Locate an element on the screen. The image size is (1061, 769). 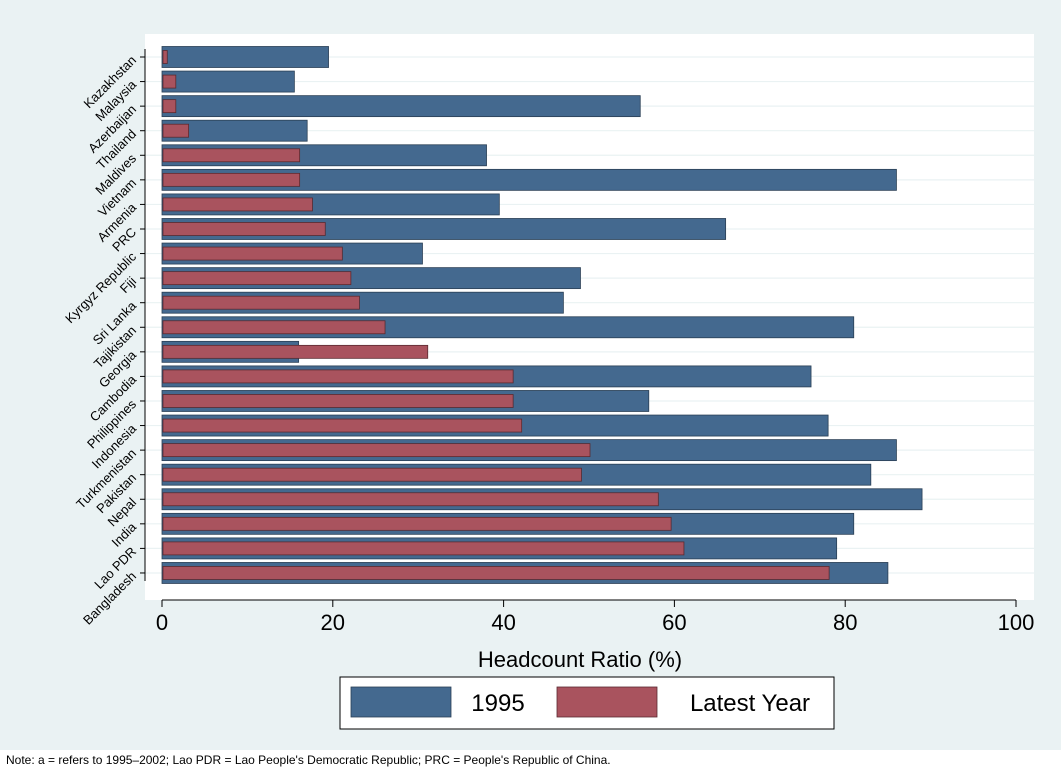
x-tick-label: 80 is located at coordinates (845, 622).